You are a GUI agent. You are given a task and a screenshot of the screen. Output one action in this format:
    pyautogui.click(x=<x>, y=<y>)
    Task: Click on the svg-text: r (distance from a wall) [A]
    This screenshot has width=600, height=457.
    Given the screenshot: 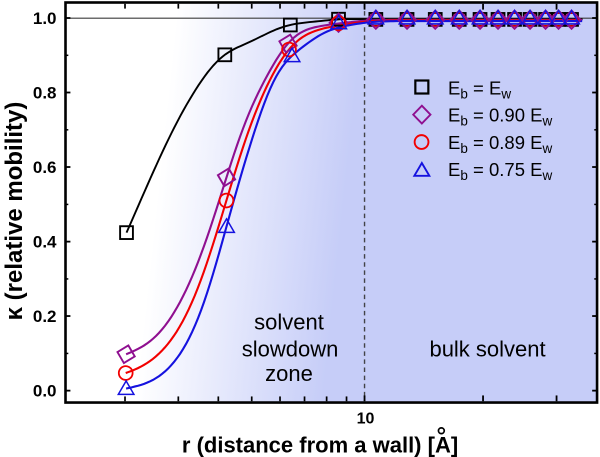 What is the action you would take?
    pyautogui.click(x=320, y=445)
    